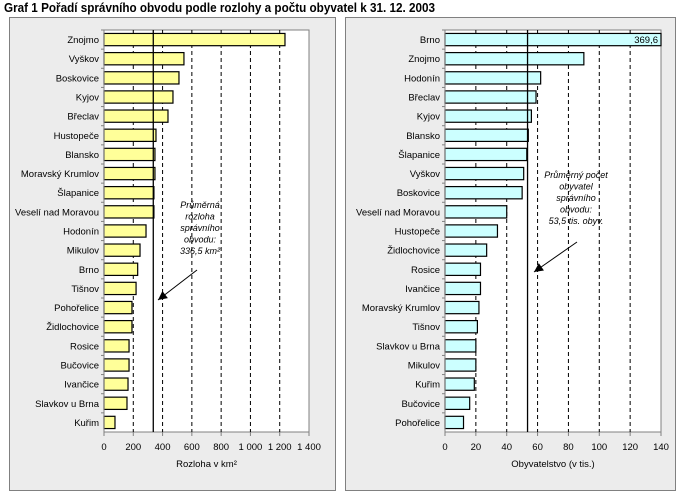 The image size is (680, 492). What do you see at coordinates (424, 98) in the screenshot?
I see `population-category-label: Břeclav` at bounding box center [424, 98].